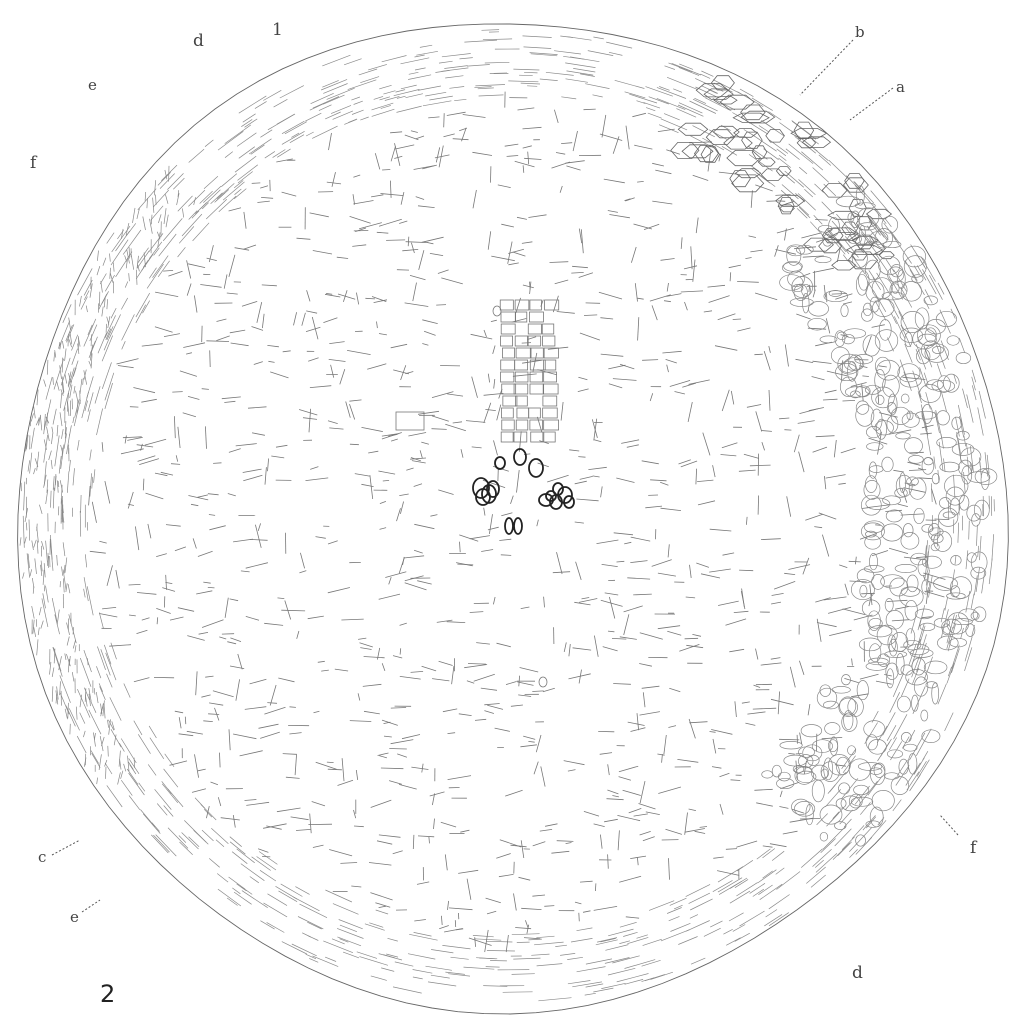 The image size is (1012, 1021). I want to click on strand-cell, so click(523, 353).